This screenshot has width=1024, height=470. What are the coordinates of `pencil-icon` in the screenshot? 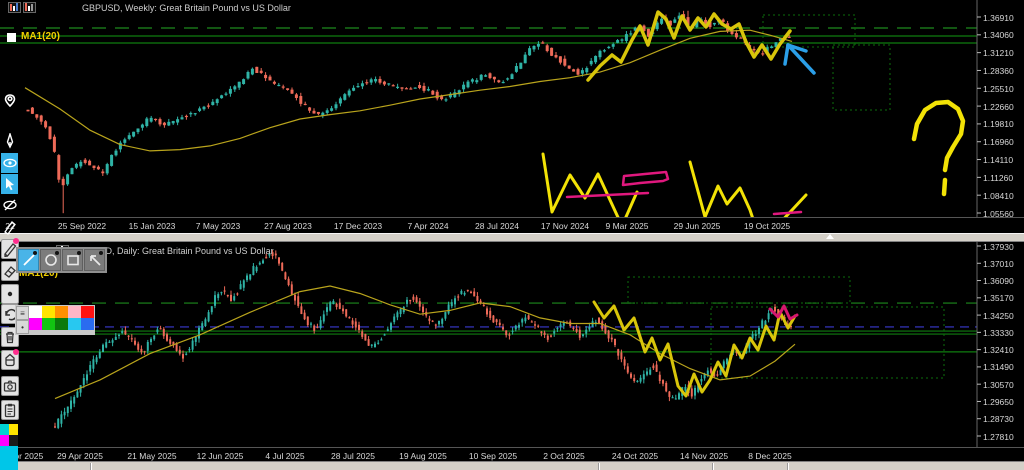 It's located at (10, 250).